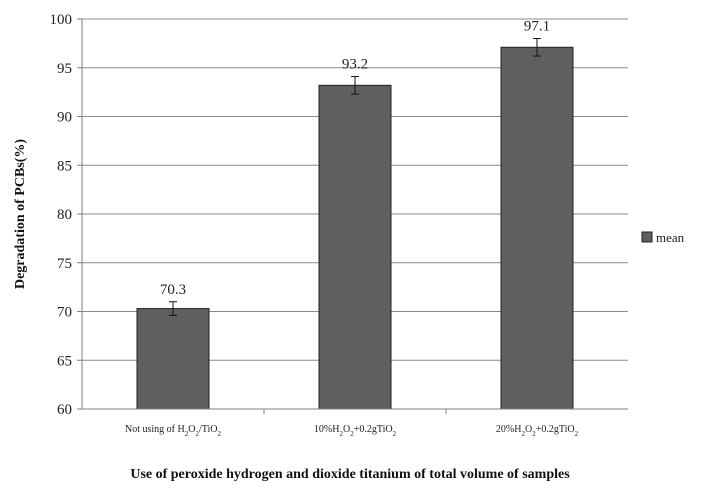 The height and width of the screenshot is (493, 720). What do you see at coordinates (64, 313) in the screenshot?
I see `y-tick-label: 70` at bounding box center [64, 313].